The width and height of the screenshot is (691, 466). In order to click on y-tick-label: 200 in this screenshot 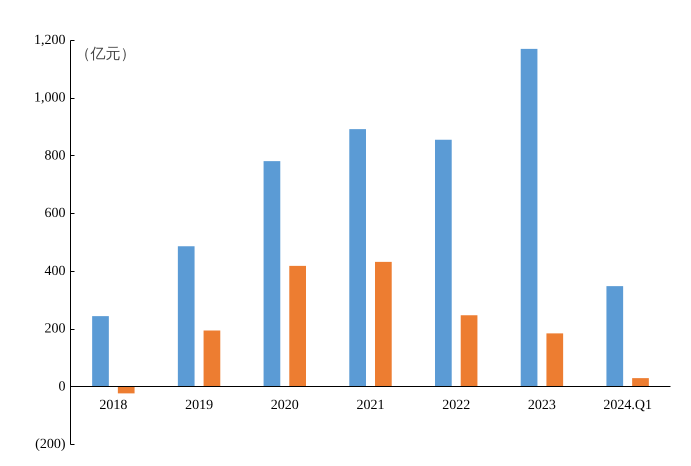, I will do `click(55, 329)`.